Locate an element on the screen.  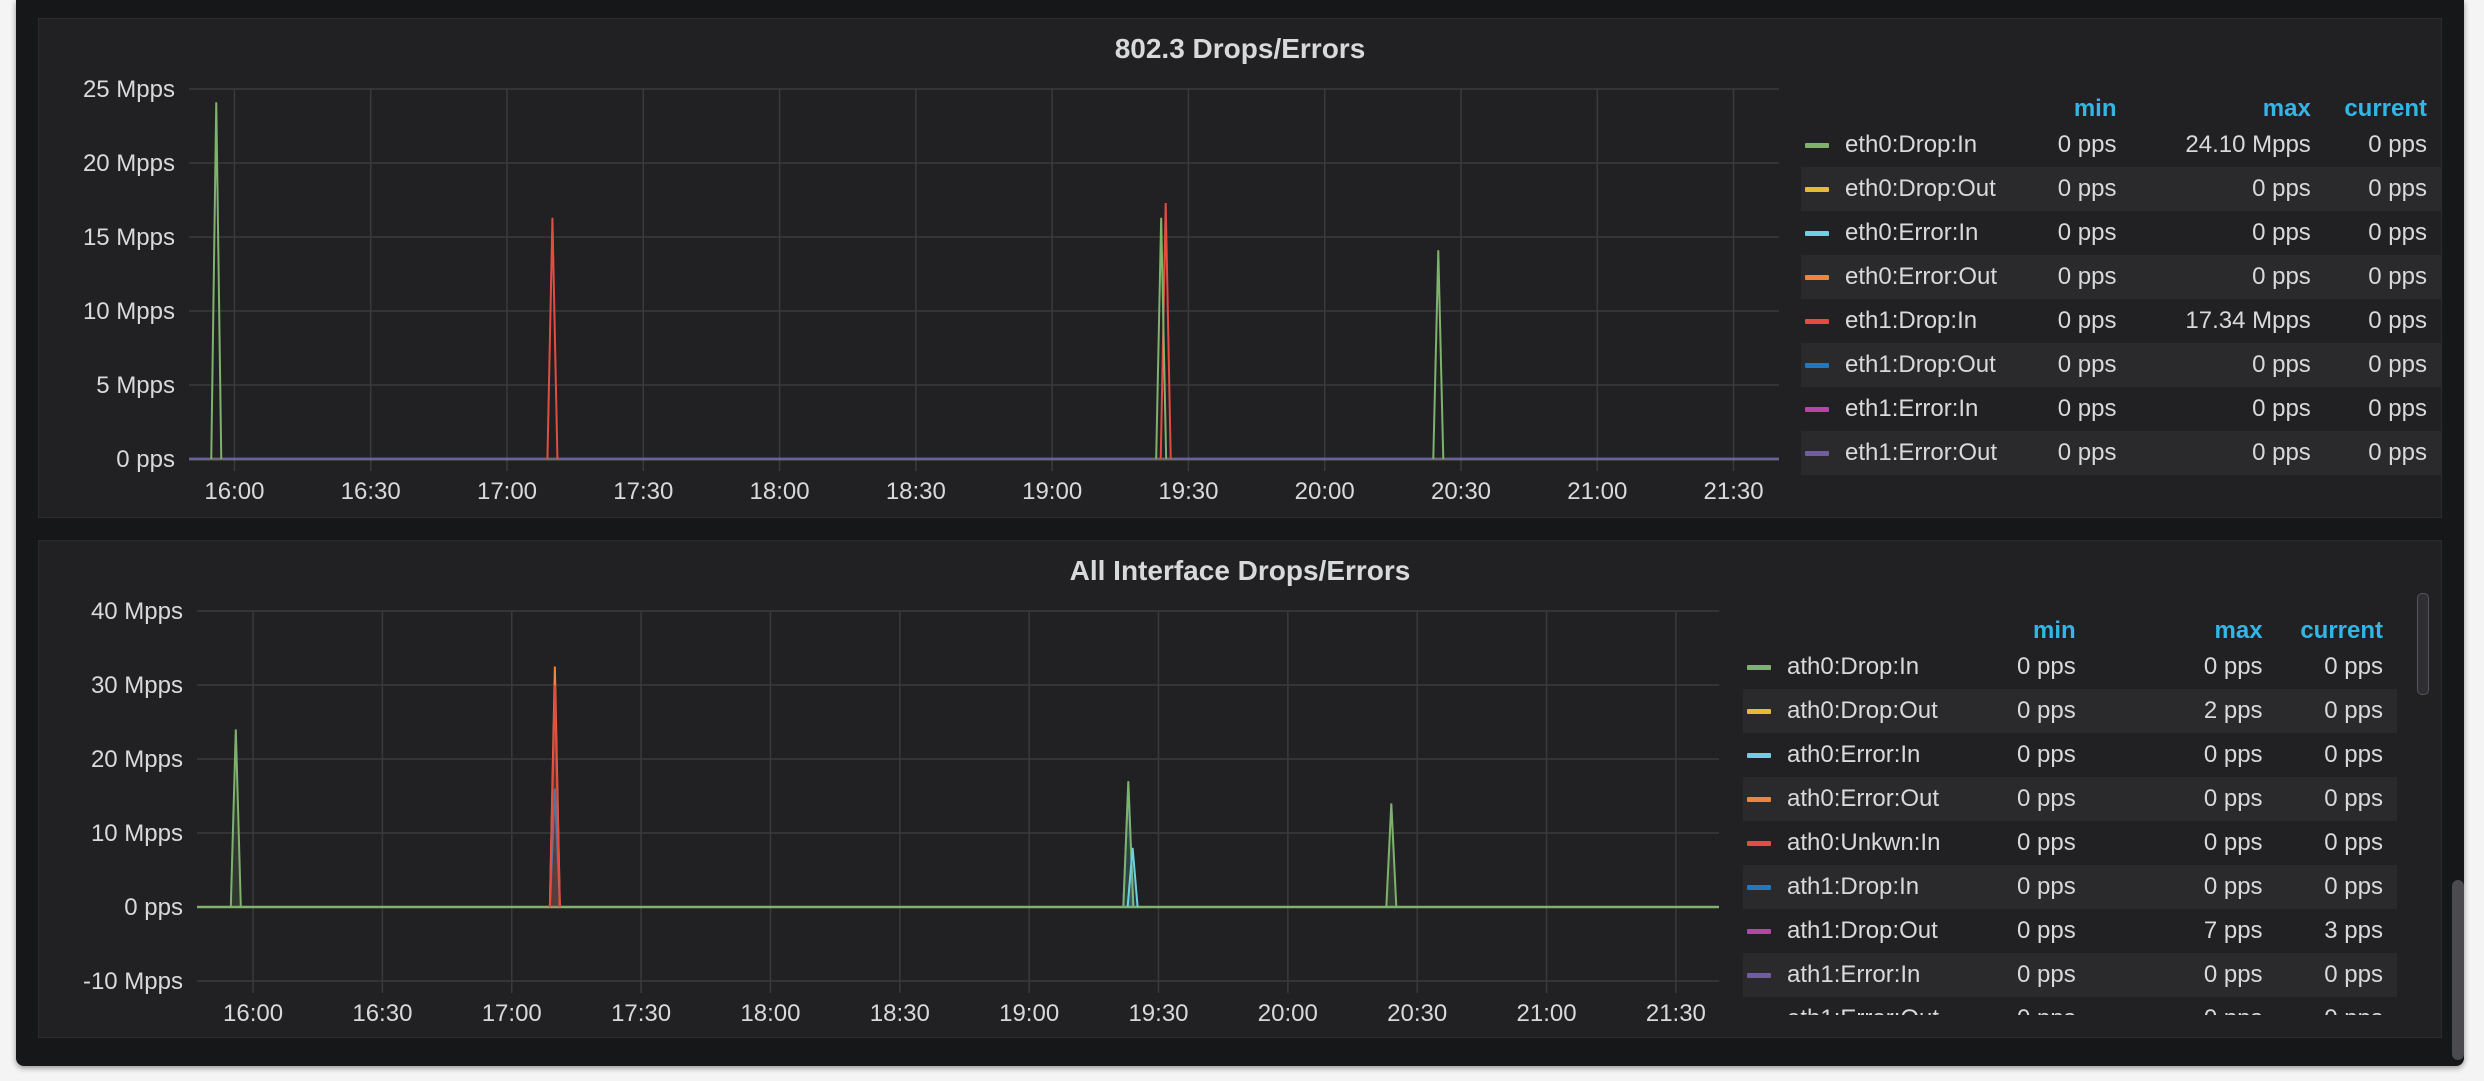
legend-header-name is located at coordinates (1847, 624).